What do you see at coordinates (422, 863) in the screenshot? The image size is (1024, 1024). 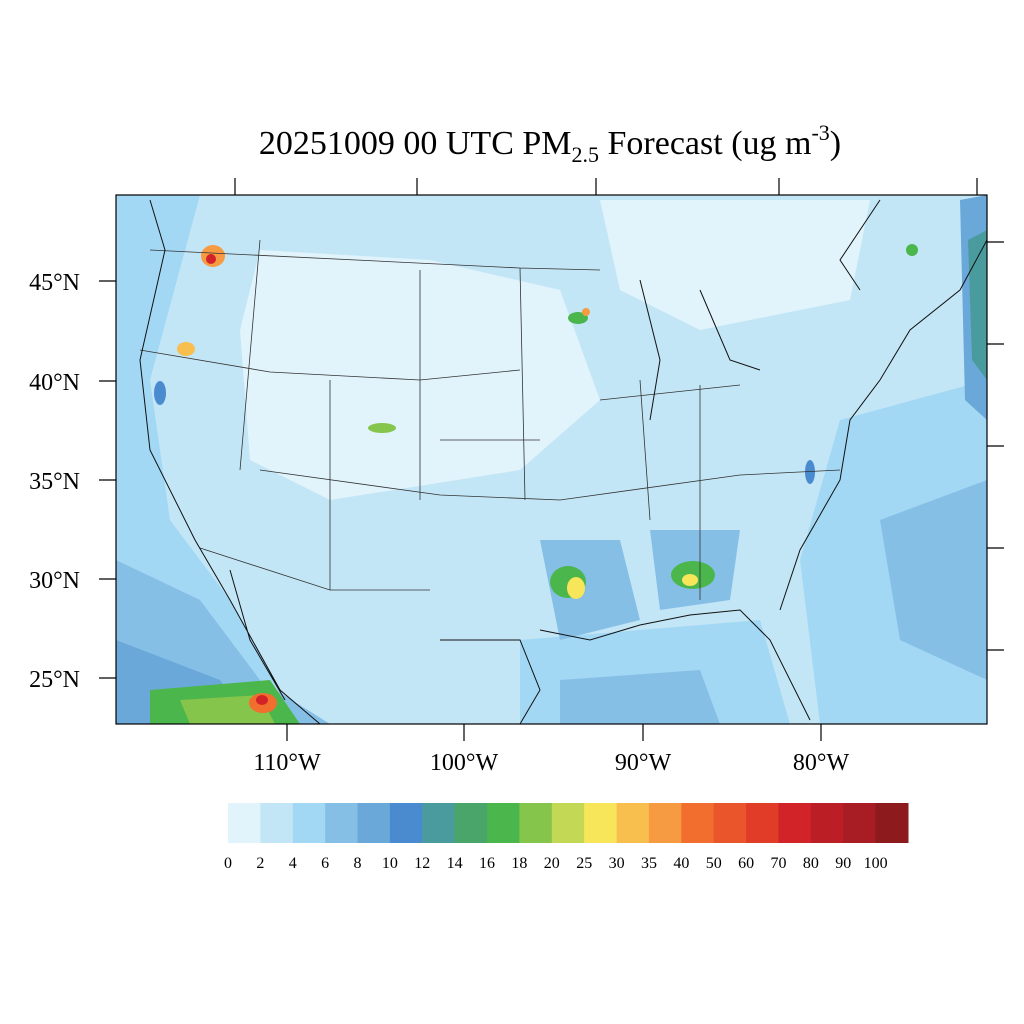 I see `colorbar-label: 12` at bounding box center [422, 863].